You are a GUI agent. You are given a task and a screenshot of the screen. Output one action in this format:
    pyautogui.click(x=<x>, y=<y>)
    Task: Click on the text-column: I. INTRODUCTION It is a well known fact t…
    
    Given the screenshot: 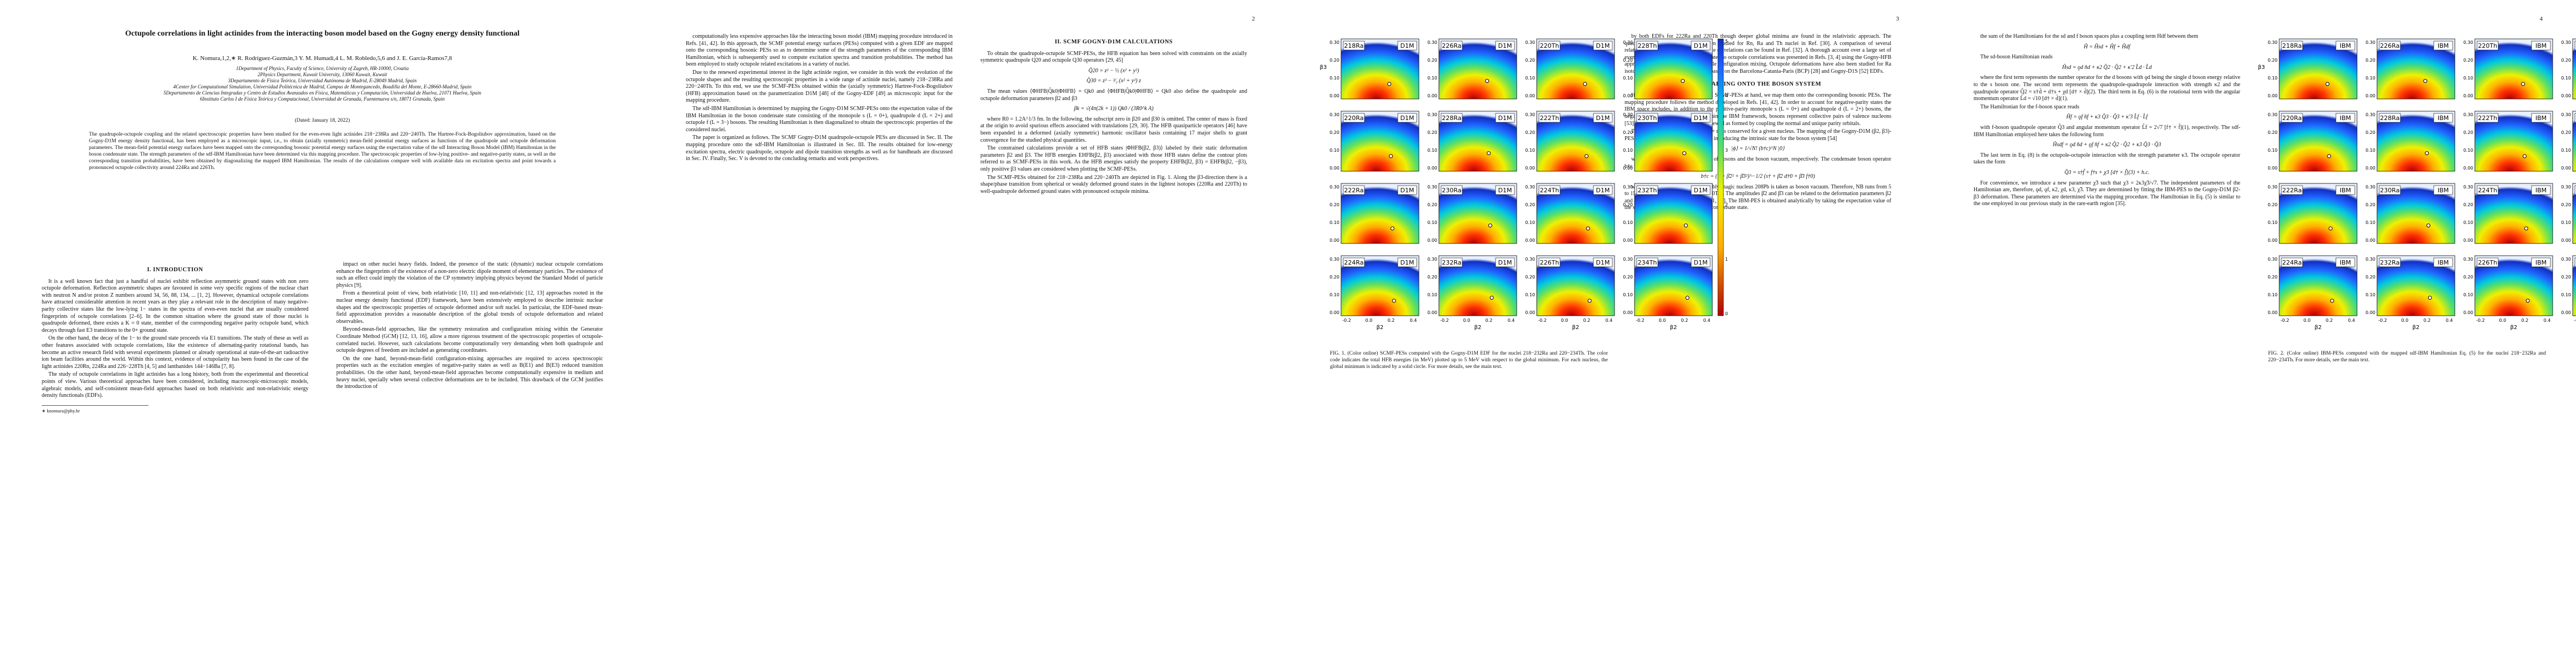 What is the action you would take?
    pyautogui.click(x=175, y=453)
    